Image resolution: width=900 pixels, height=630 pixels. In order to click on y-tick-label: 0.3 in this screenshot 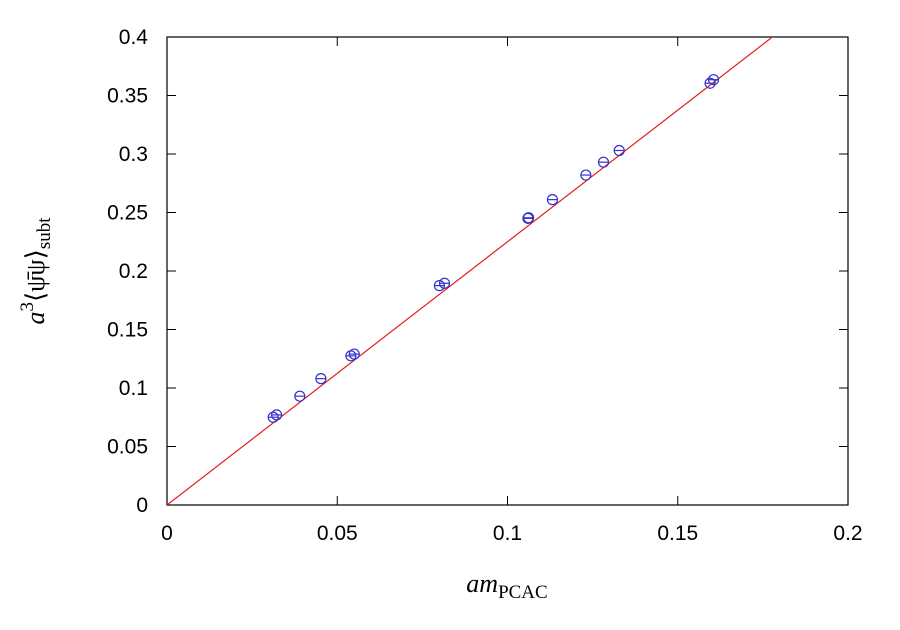, I will do `click(133, 154)`.